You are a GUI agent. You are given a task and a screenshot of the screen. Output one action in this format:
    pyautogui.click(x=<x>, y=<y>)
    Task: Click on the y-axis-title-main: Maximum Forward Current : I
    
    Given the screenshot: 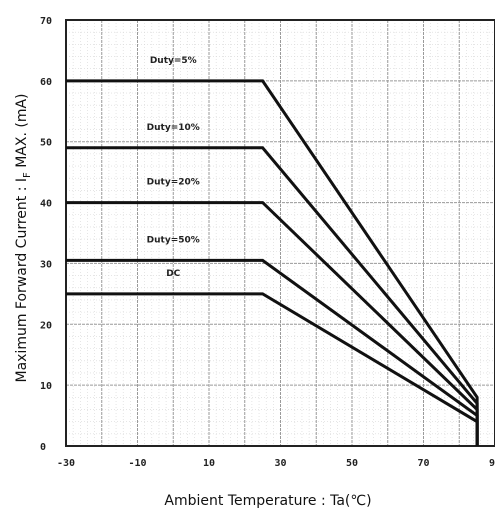 What is the action you would take?
    pyautogui.click(x=22, y=280)
    